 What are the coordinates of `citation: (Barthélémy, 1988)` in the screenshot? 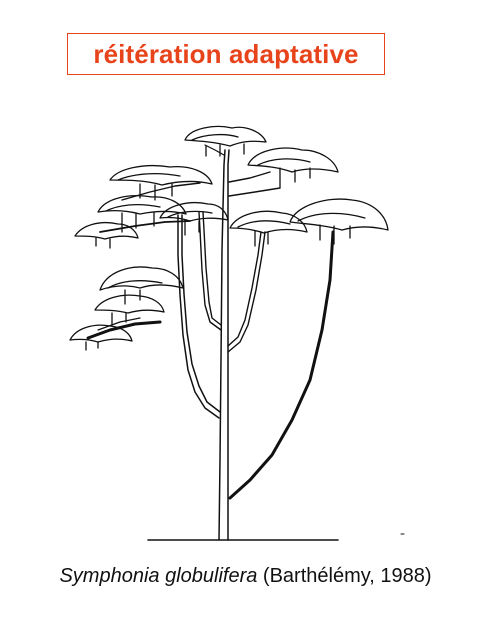 It's located at (344, 576).